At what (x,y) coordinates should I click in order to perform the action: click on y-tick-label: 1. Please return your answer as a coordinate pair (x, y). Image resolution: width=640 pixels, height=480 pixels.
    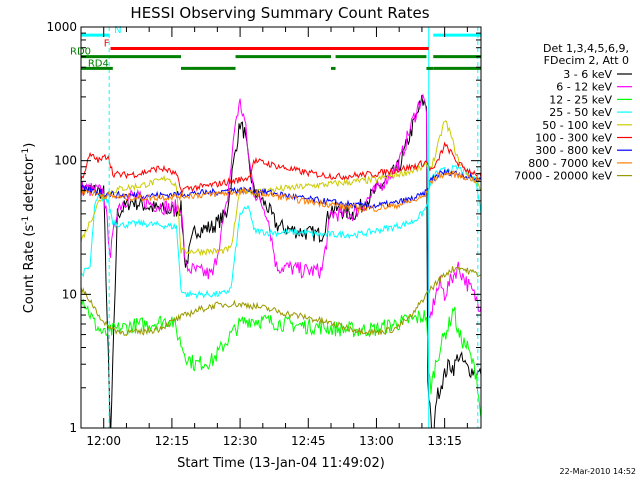
    Looking at the image, I should click on (73, 428).